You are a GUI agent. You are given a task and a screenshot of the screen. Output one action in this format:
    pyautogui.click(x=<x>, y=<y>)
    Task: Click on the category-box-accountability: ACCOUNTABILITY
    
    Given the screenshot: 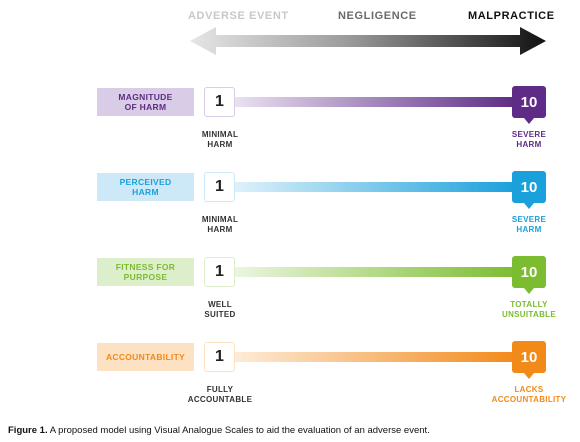 What is the action you would take?
    pyautogui.click(x=145, y=357)
    